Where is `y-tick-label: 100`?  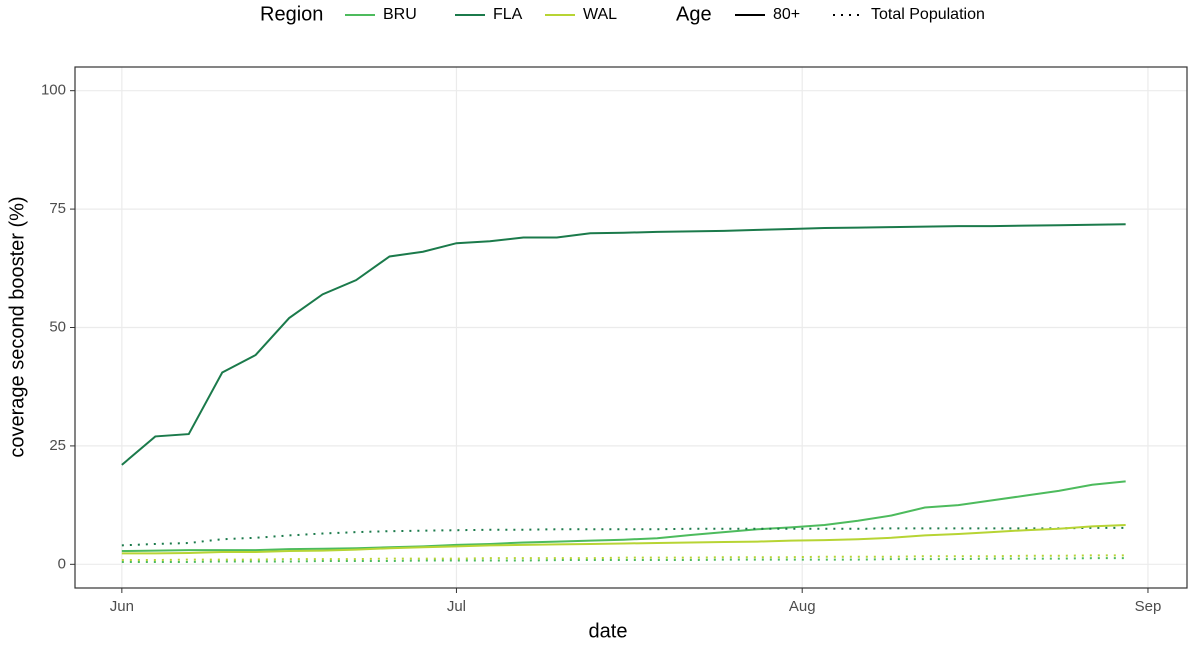
y-tick-label: 100 is located at coordinates (53, 90).